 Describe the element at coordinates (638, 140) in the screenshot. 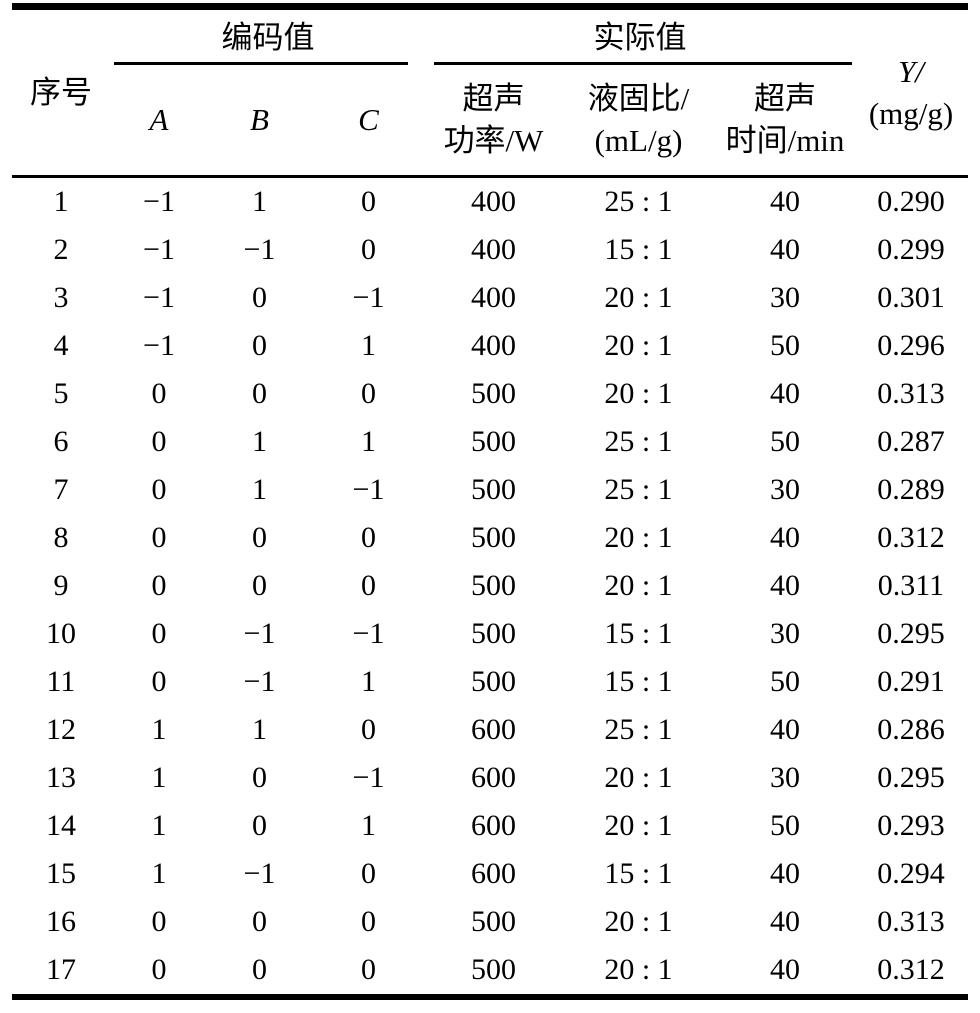

I see `col-header-ratio-line2: (mL/g)` at that location.